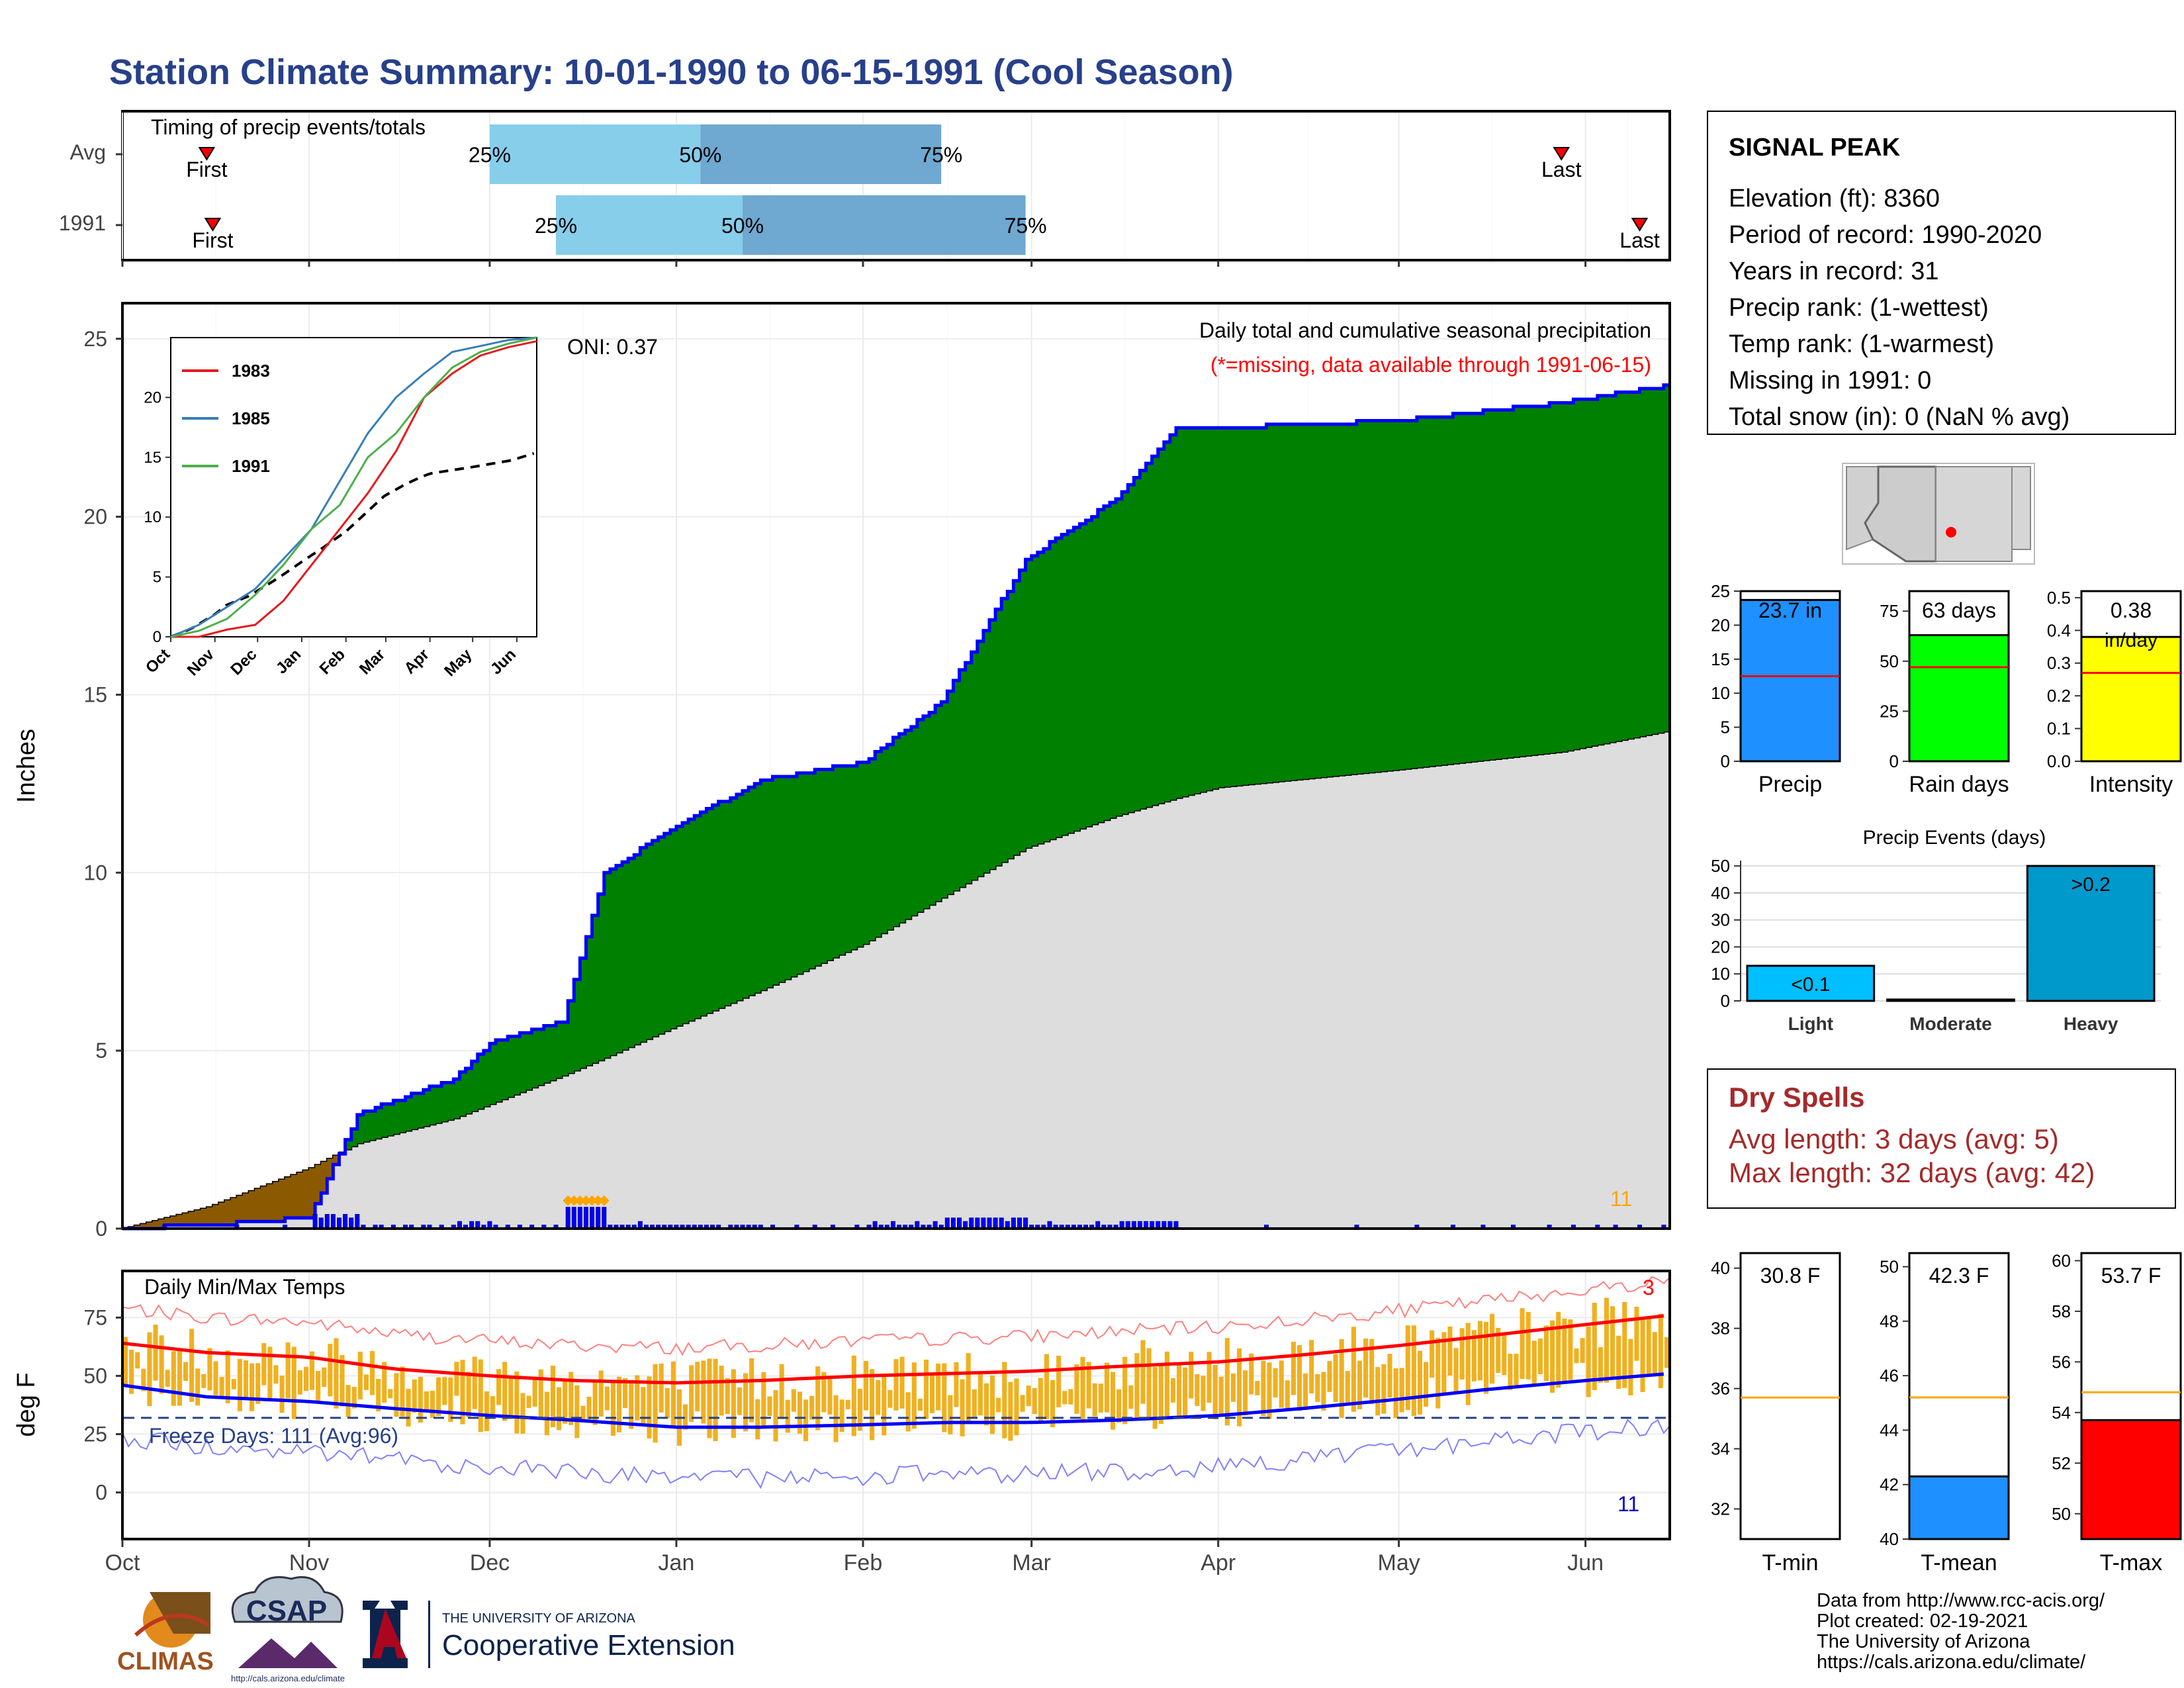  Describe the element at coordinates (172, 1625) in the screenshot. I see `climas-logo-swoosh` at that location.